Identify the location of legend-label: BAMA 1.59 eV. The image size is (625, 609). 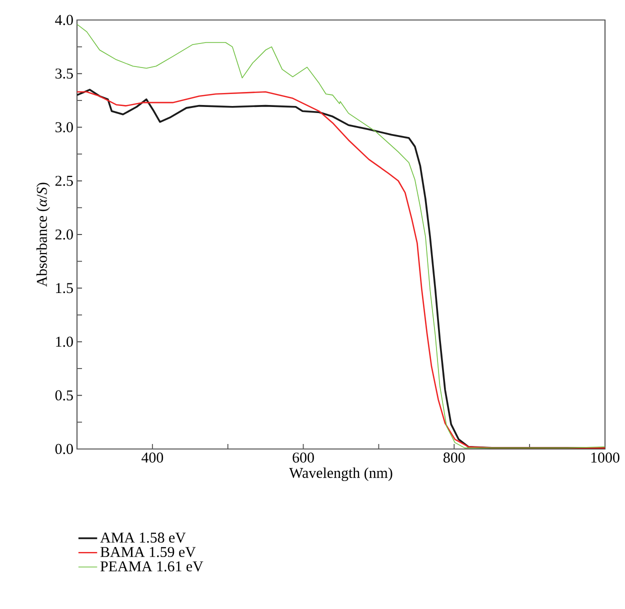
(148, 552).